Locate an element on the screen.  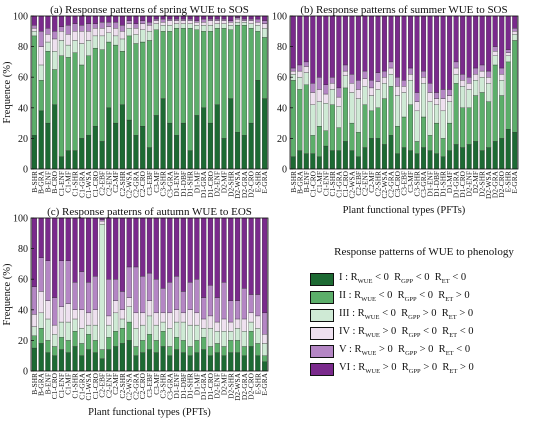
bar-B-SHR-IV is located at coordinates (34, 30).